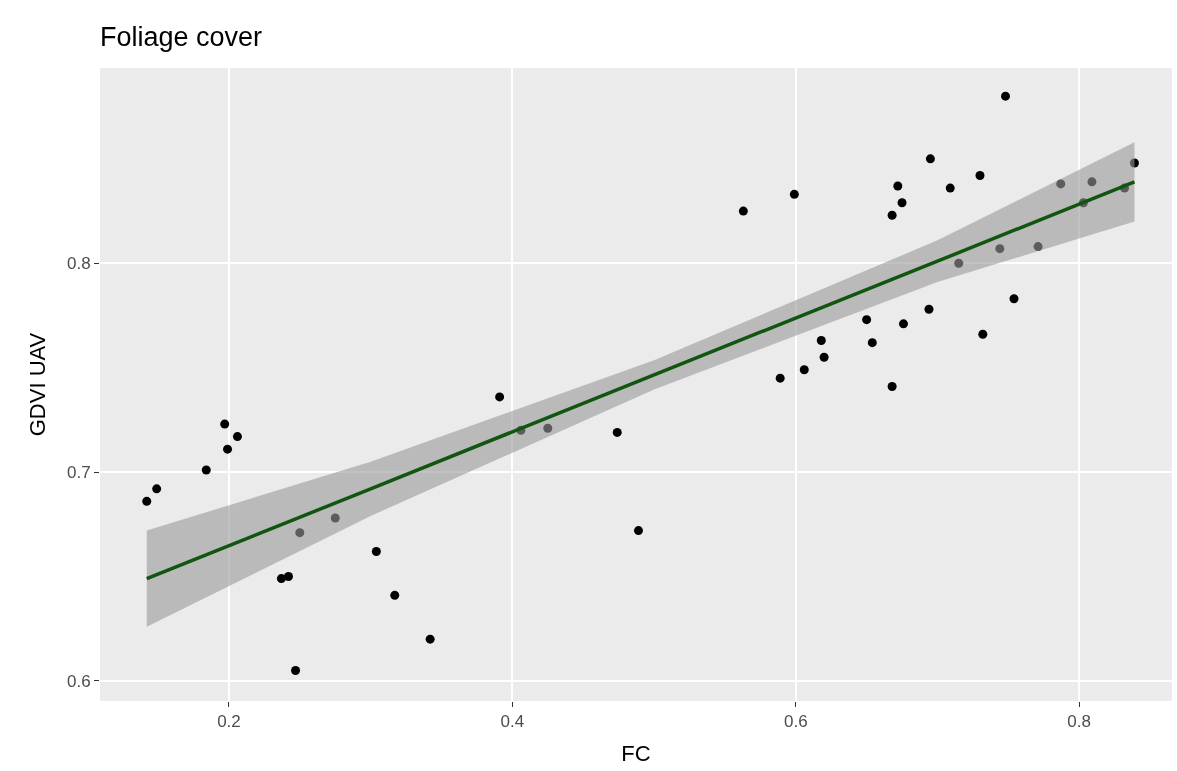 Image resolution: width=1177 pixels, height=771 pixels. What do you see at coordinates (78, 473) in the screenshot?
I see `y-tick-label: 0.7` at bounding box center [78, 473].